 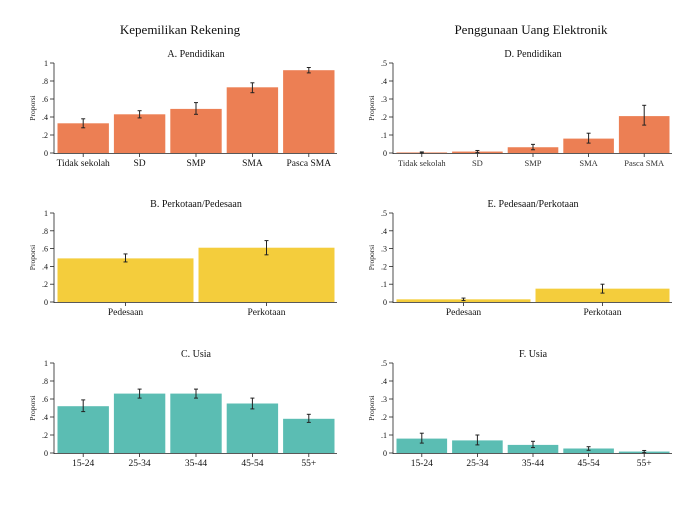 I want to click on panel-title: B. Perkotaan/Pedesaan, so click(x=196, y=204).